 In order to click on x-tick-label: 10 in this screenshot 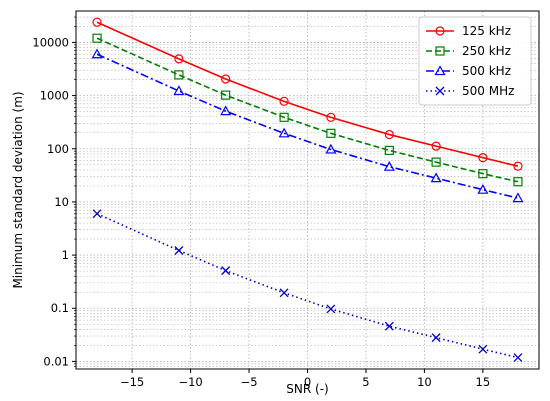, I will do `click(424, 382)`.